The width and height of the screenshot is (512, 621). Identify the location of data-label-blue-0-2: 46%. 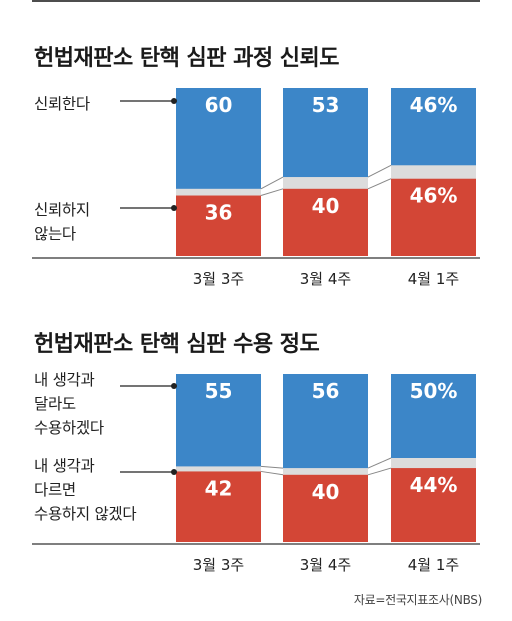
(434, 105).